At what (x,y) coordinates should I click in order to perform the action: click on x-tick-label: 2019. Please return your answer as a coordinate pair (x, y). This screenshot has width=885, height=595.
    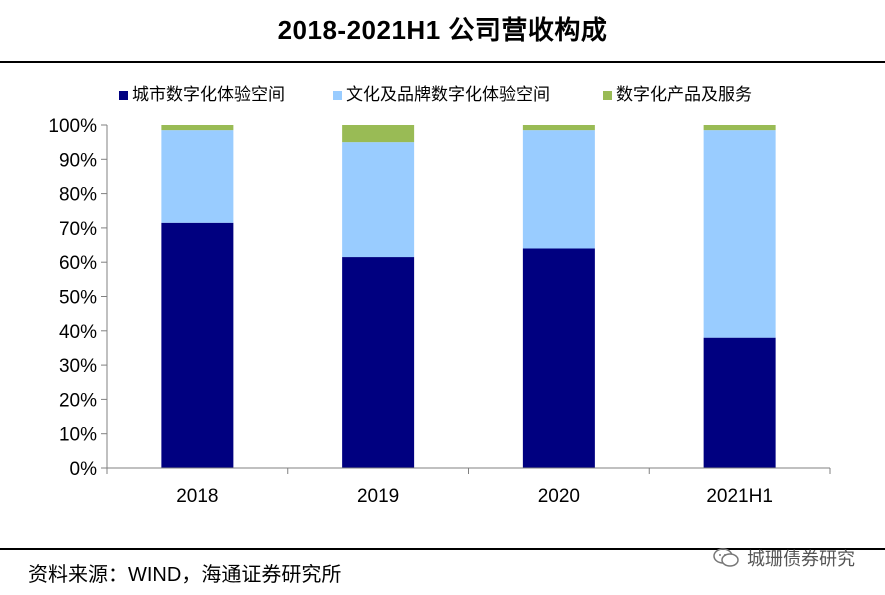
    Looking at the image, I should click on (378, 496).